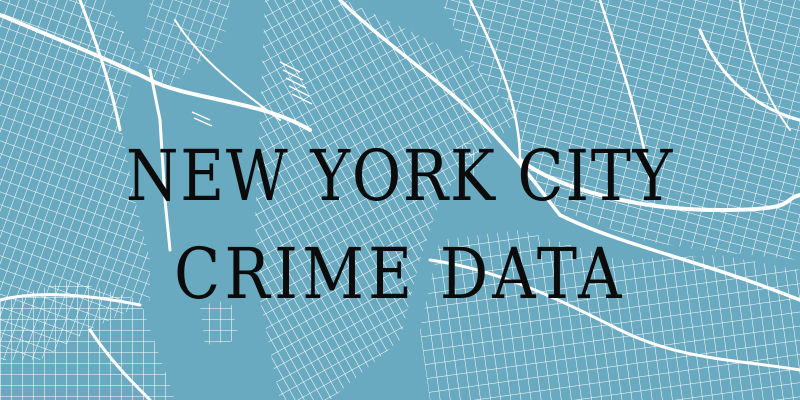  Describe the element at coordinates (252, 94) in the screenshot. I see `piers` at that location.